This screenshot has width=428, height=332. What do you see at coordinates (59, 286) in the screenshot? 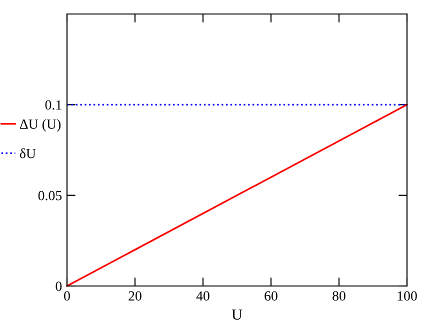
I see `y-tick-label: 0` at bounding box center [59, 286].